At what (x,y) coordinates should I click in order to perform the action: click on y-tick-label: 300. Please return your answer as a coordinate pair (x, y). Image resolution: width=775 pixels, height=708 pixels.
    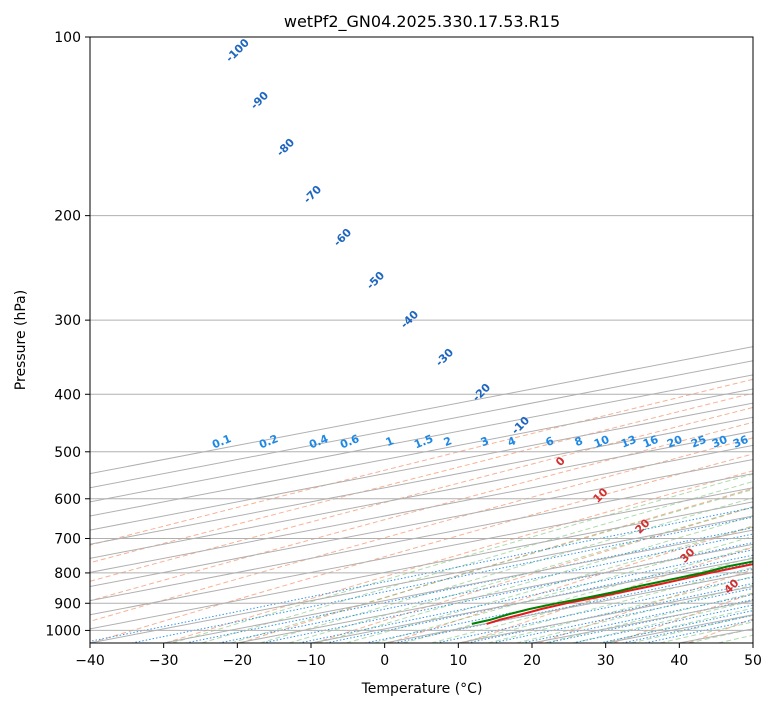
    Looking at the image, I should click on (67, 321).